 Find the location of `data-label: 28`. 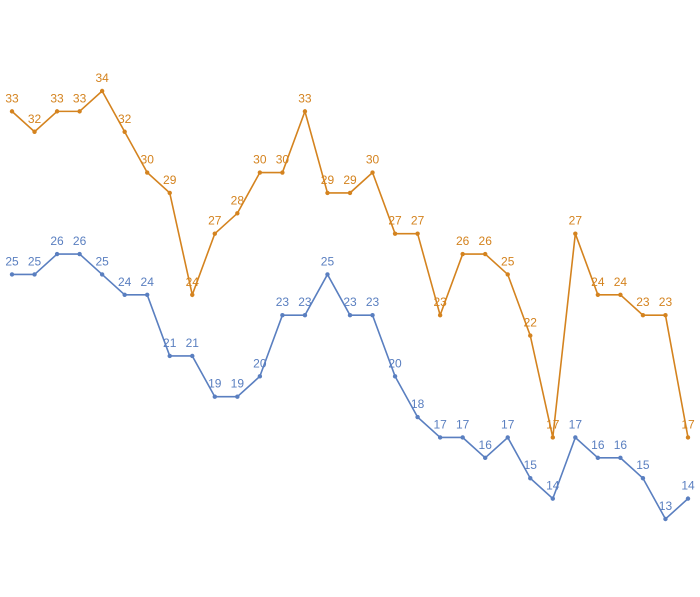

data-label: 28 is located at coordinates (238, 200).